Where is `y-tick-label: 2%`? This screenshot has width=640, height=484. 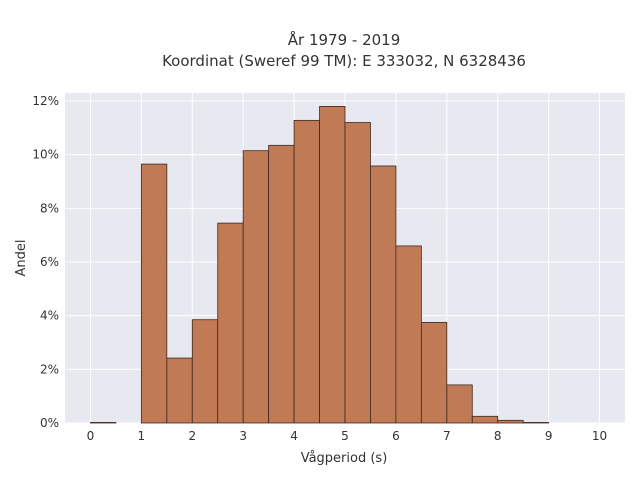 y-tick-label: 2% is located at coordinates (49, 369).